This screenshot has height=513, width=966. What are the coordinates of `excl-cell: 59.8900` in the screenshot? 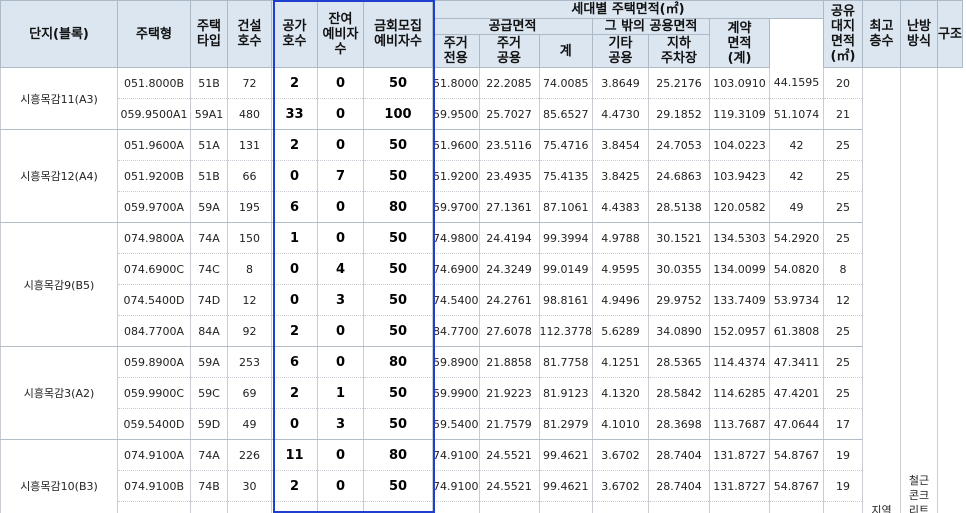 It's located at (456, 362).